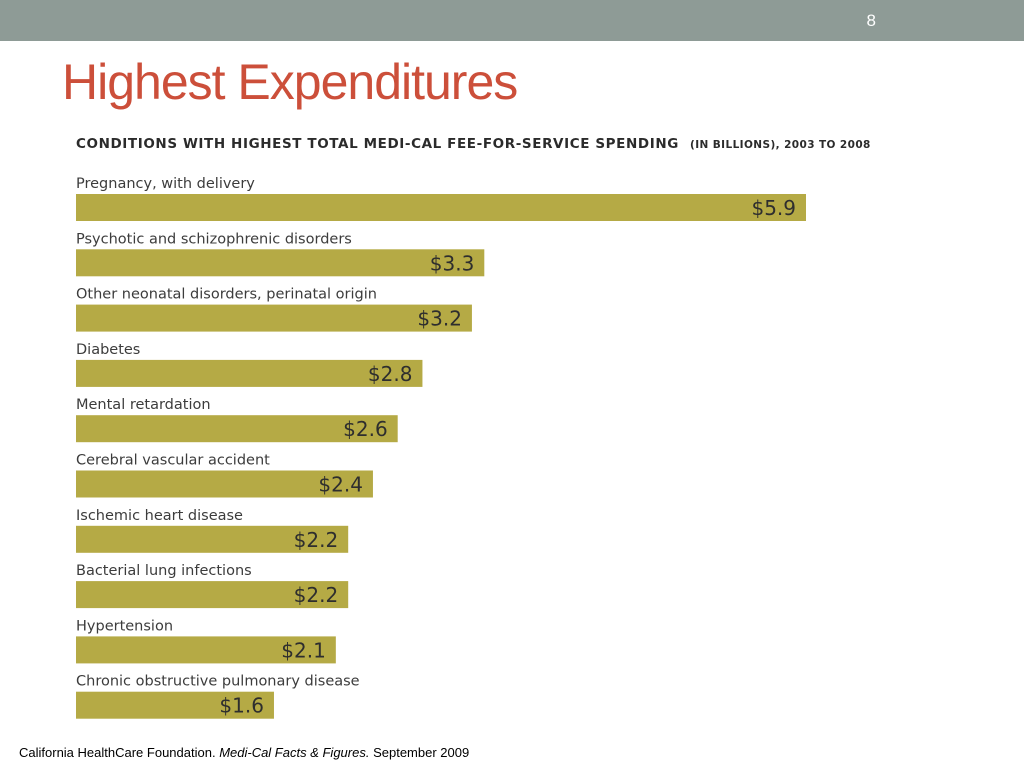  I want to click on value-label: $3.3, so click(452, 263).